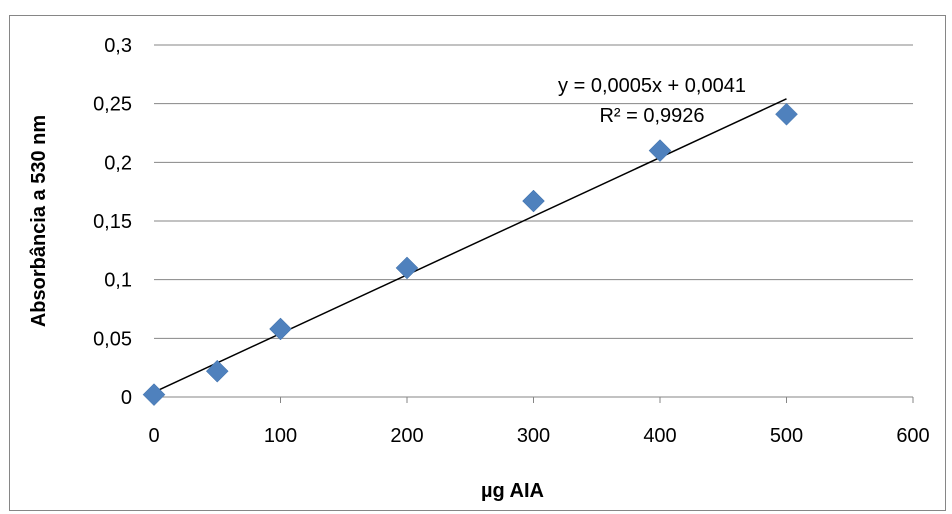  Describe the element at coordinates (280, 436) in the screenshot. I see `x-tick-label: 100` at that location.